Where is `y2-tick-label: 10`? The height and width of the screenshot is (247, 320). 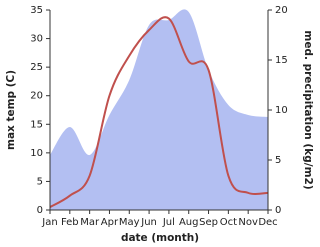
y2-tick-label: 10 is located at coordinates (281, 110).